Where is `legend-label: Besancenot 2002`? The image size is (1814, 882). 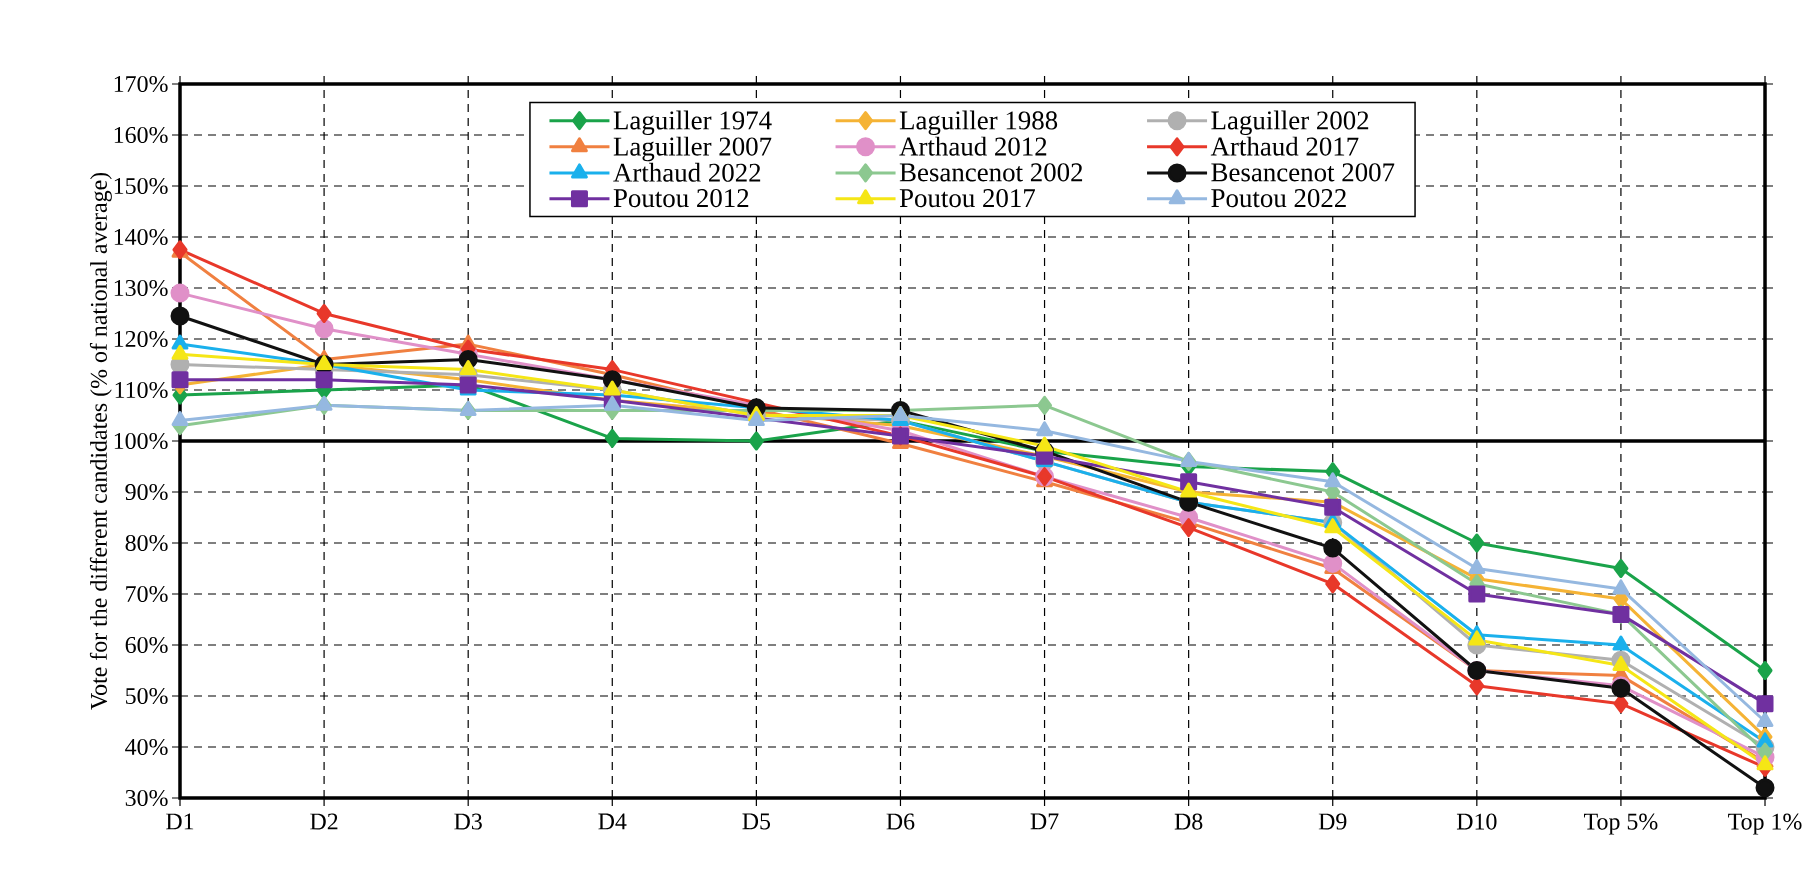 legend-label: Besancenot 2002 is located at coordinates (991, 172).